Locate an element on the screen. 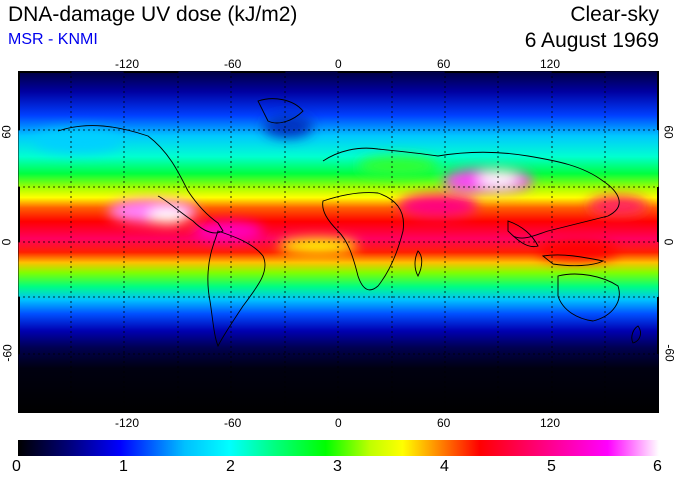 Image resolution: width=678 pixels, height=480 pixels. colorbar-label: 3 is located at coordinates (337, 466).